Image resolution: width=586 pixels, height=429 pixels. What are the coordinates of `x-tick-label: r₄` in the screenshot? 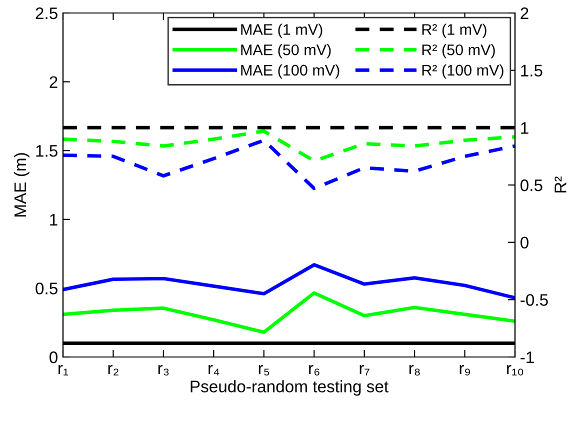 It's located at (214, 370).